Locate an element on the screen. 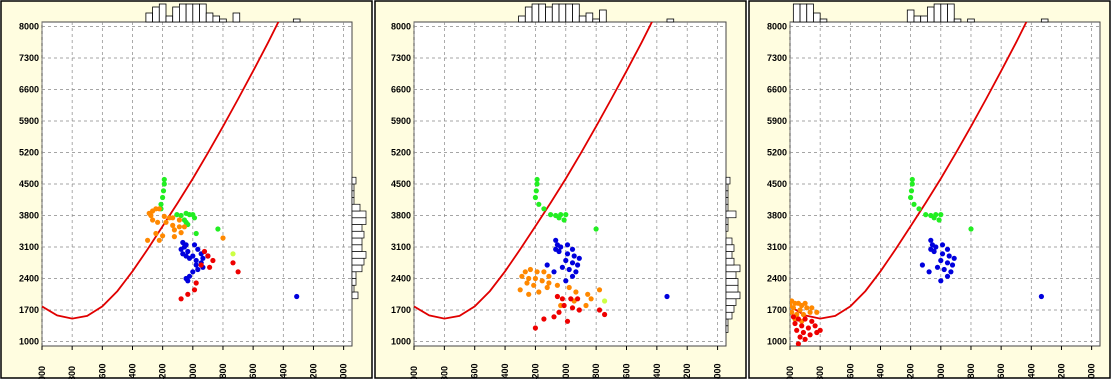 The height and width of the screenshot is (384, 1112). y-tick-label: 4500 is located at coordinates (777, 184).